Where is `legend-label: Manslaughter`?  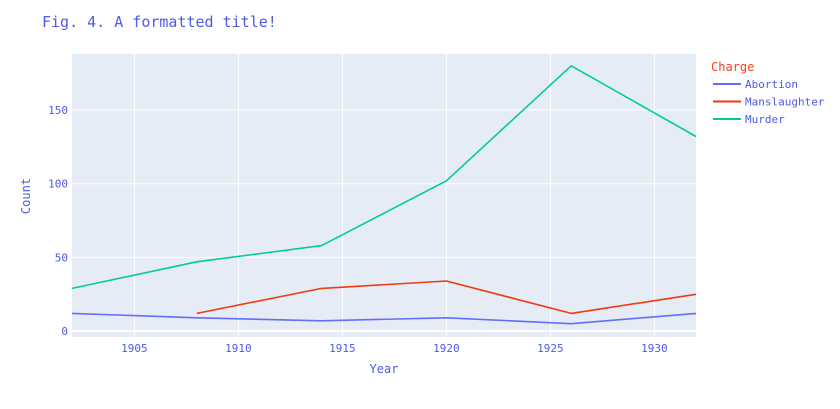
legend-label: Manslaughter is located at coordinates (785, 102).